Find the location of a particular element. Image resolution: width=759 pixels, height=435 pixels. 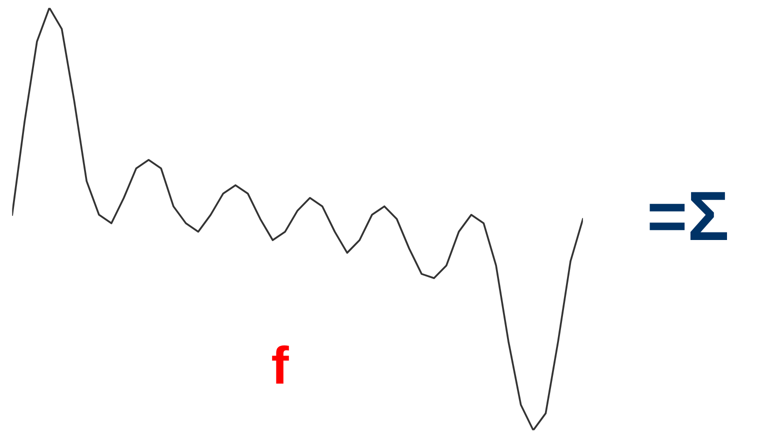

text: =Σ is located at coordinates (689, 216).